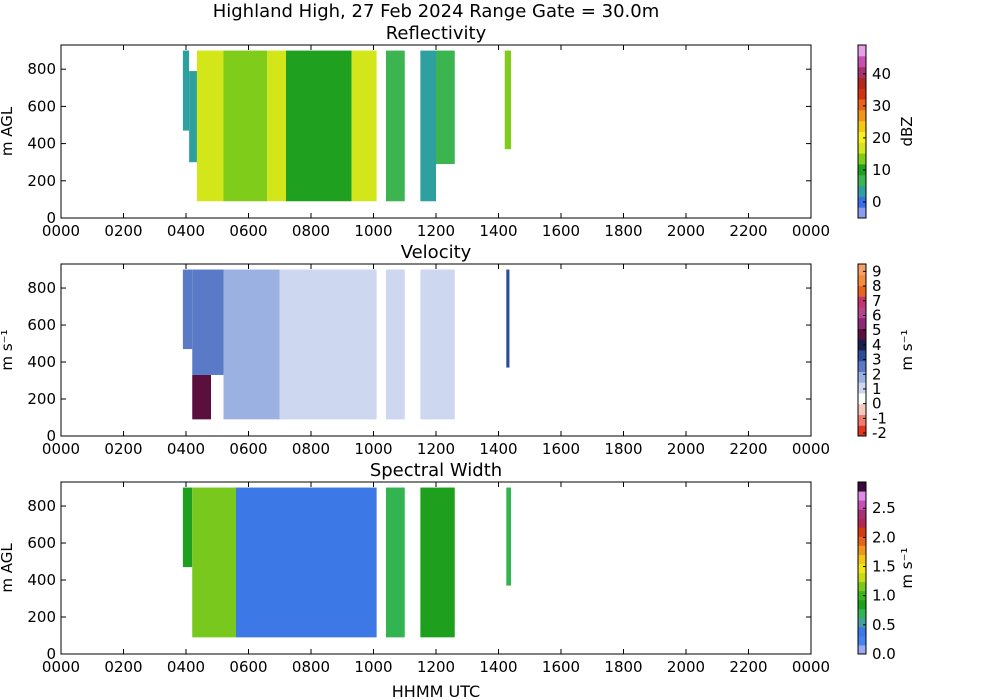  Describe the element at coordinates (8, 568) in the screenshot. I see `y-axis-label: m AGL` at that location.